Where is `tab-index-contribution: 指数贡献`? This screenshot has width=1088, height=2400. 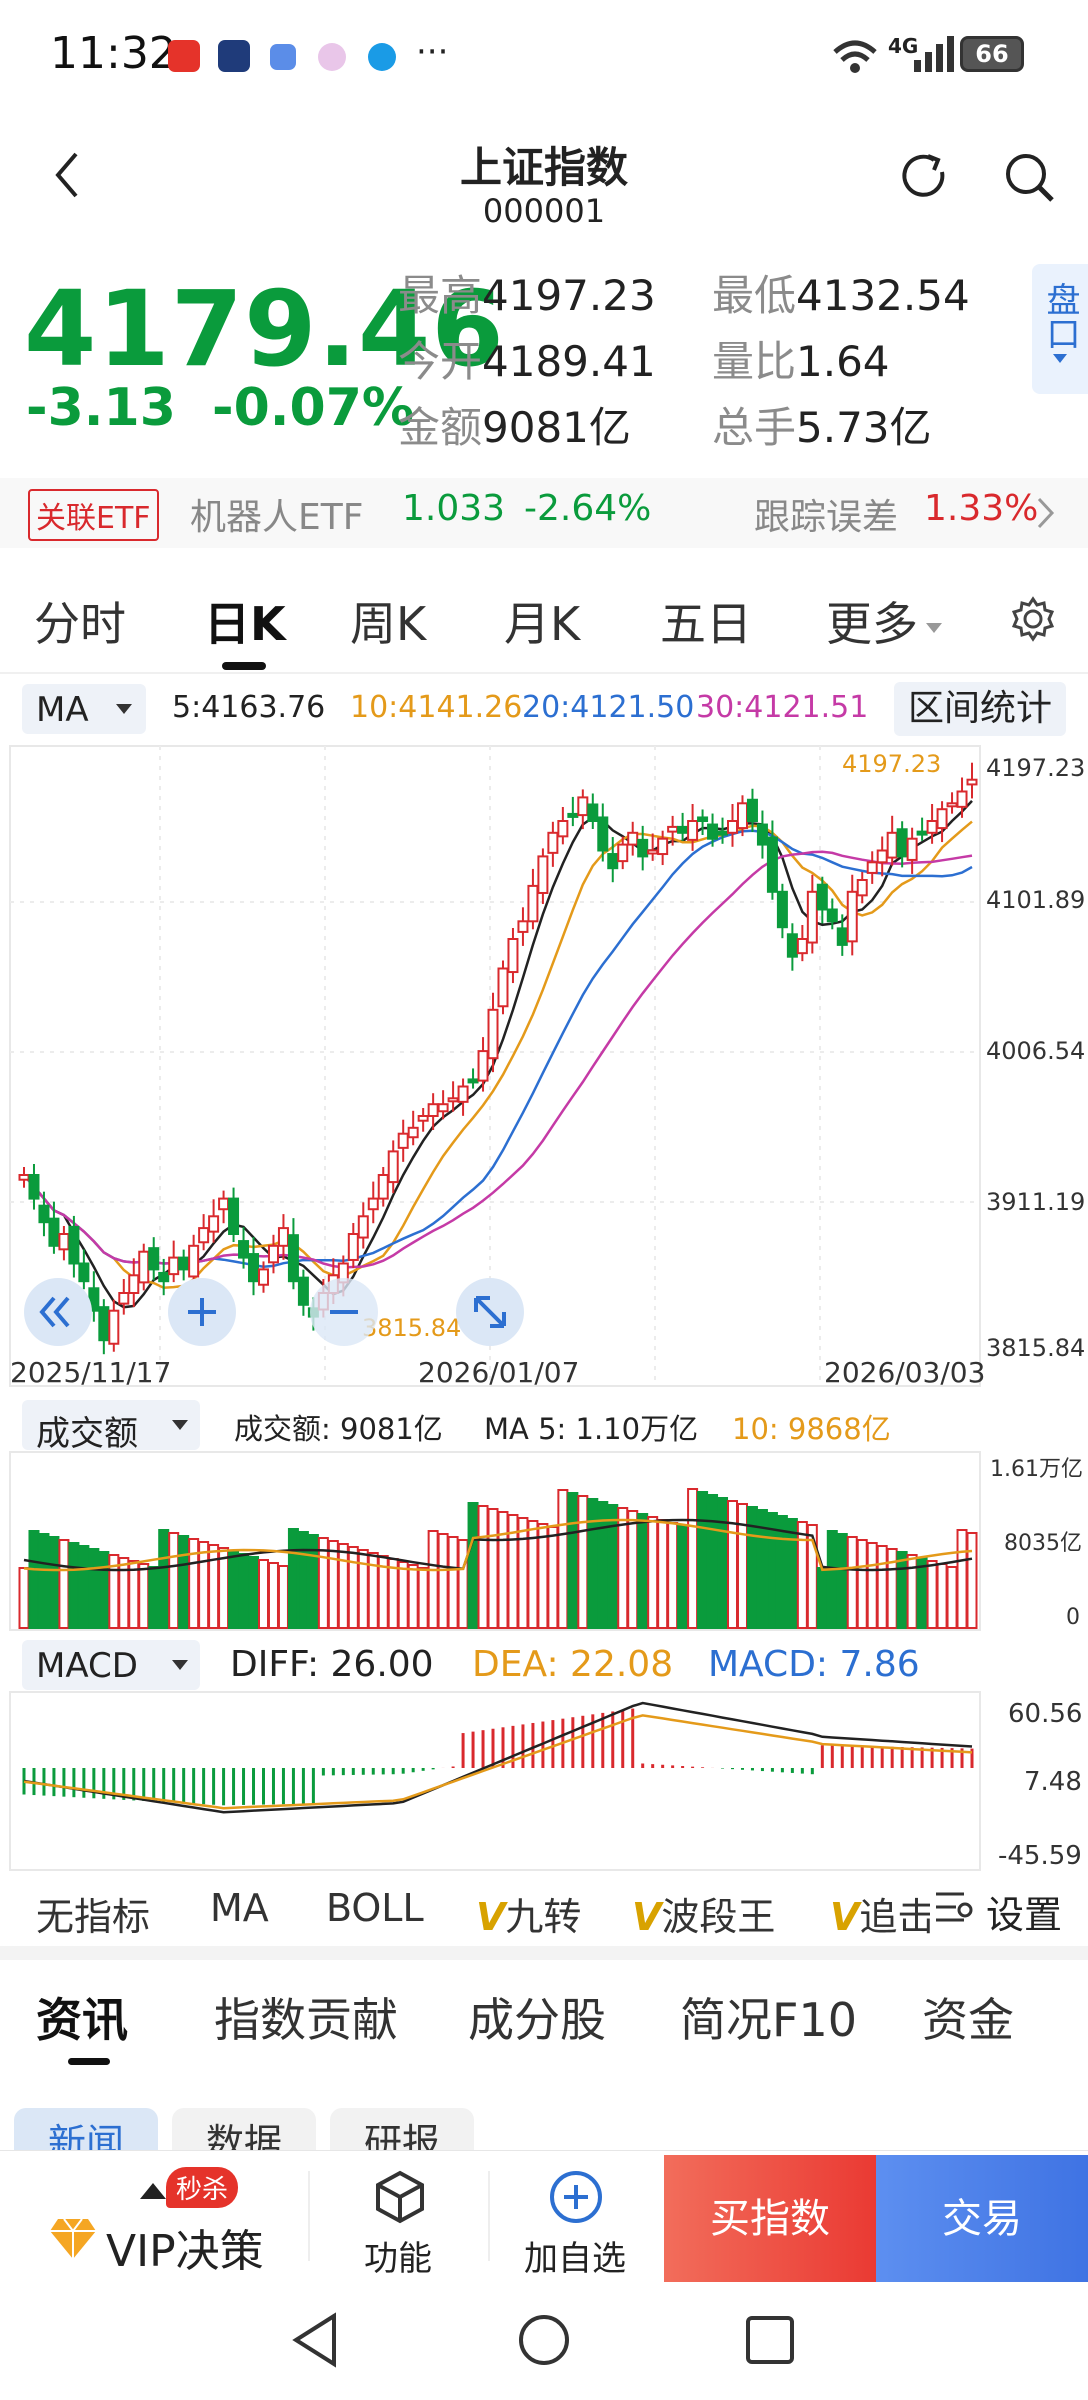 tab-index-contribution: 指数贡献 is located at coordinates (306, 2020).